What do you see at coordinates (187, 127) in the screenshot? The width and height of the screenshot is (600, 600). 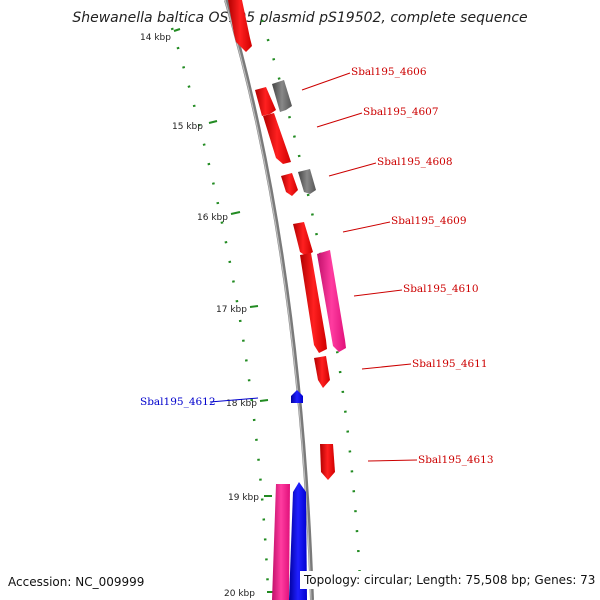 I see `tick-label-15kbp: 15 kbp` at bounding box center [187, 127].